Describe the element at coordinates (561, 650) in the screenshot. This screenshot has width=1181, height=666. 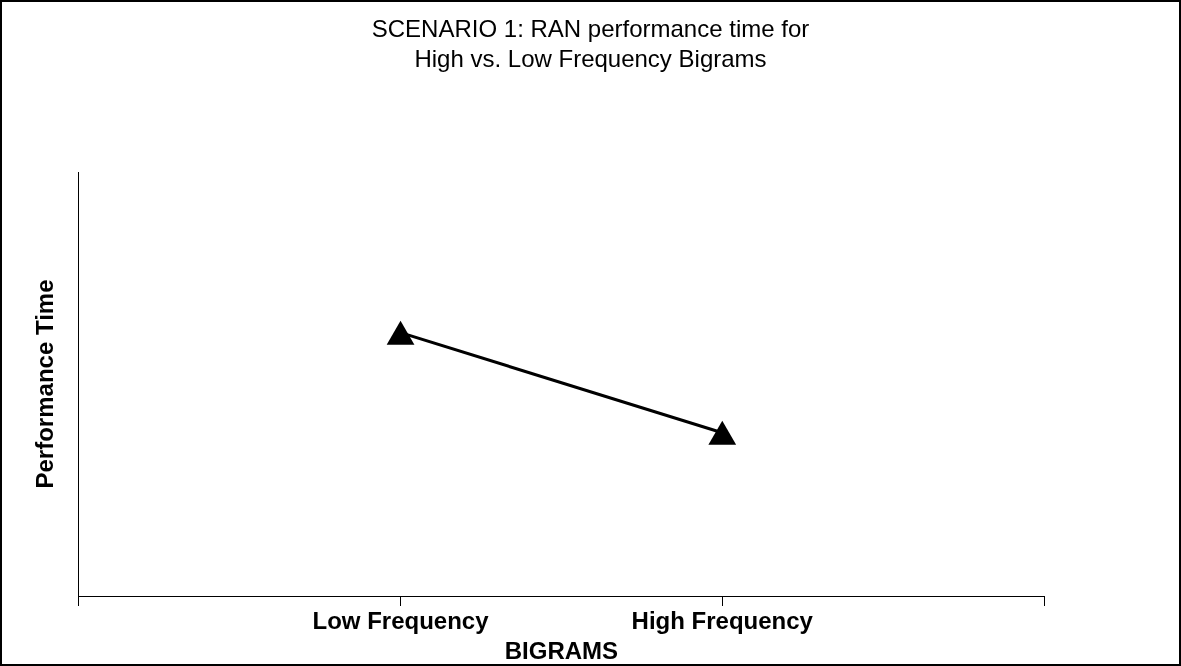
I see `x-axis-title: BIGRAMS` at that location.